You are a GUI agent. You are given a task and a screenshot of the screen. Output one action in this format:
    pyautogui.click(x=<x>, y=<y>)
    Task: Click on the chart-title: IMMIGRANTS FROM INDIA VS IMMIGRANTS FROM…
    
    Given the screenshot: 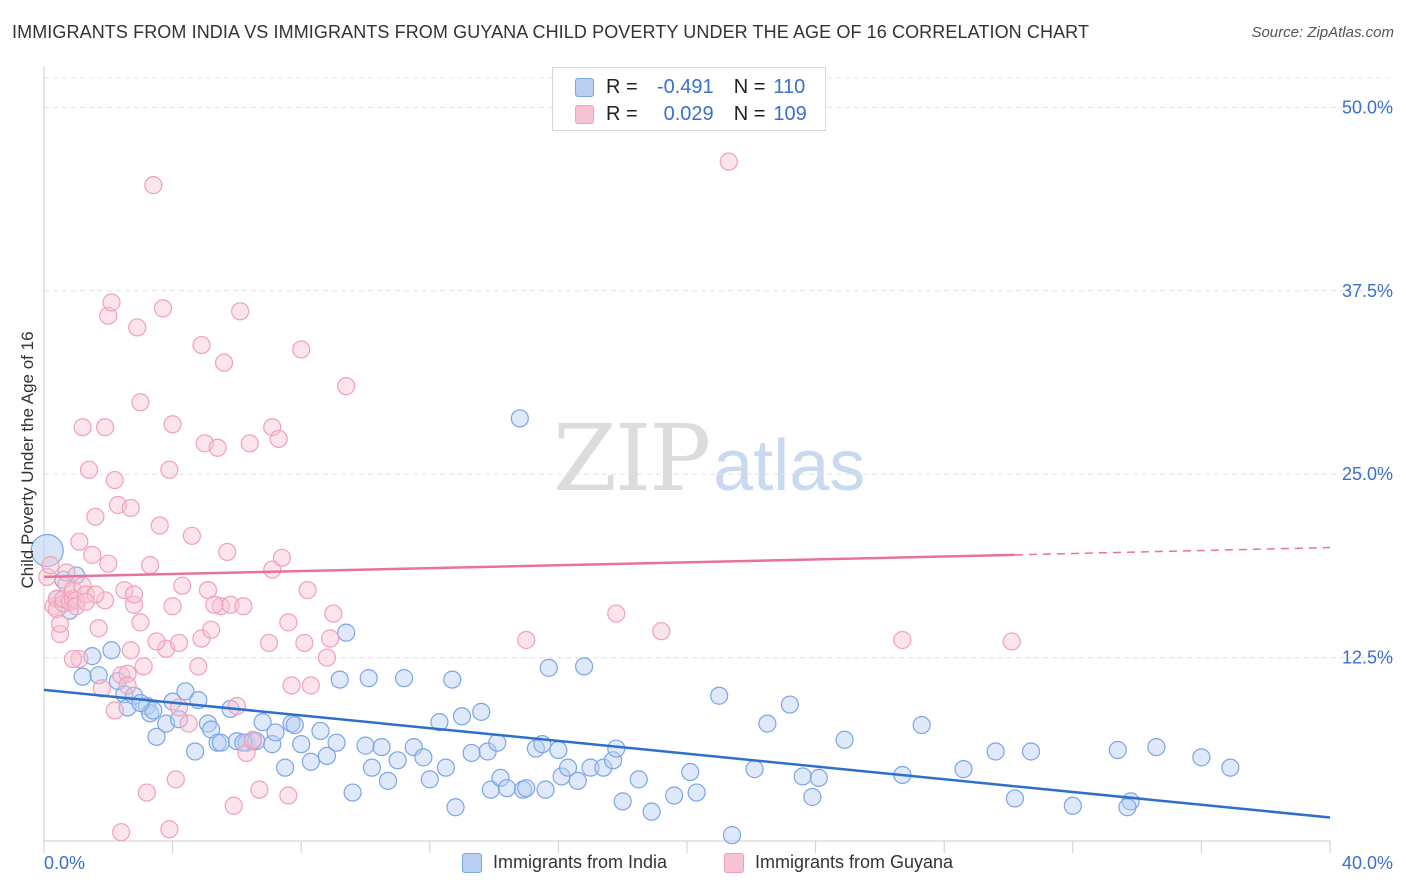 What is the action you would take?
    pyautogui.click(x=551, y=32)
    